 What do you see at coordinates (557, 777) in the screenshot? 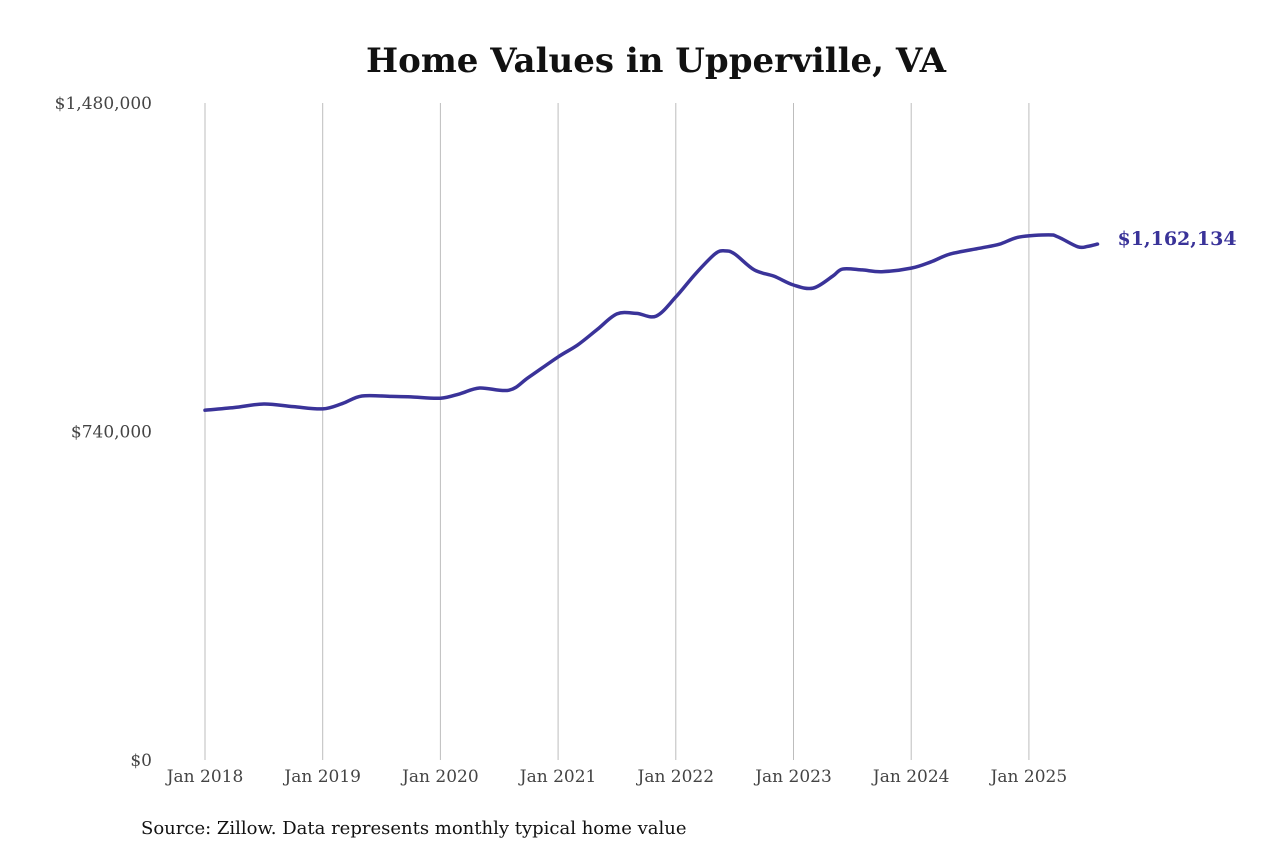
I see `x-tick-label: Jan 2021` at bounding box center [557, 777].